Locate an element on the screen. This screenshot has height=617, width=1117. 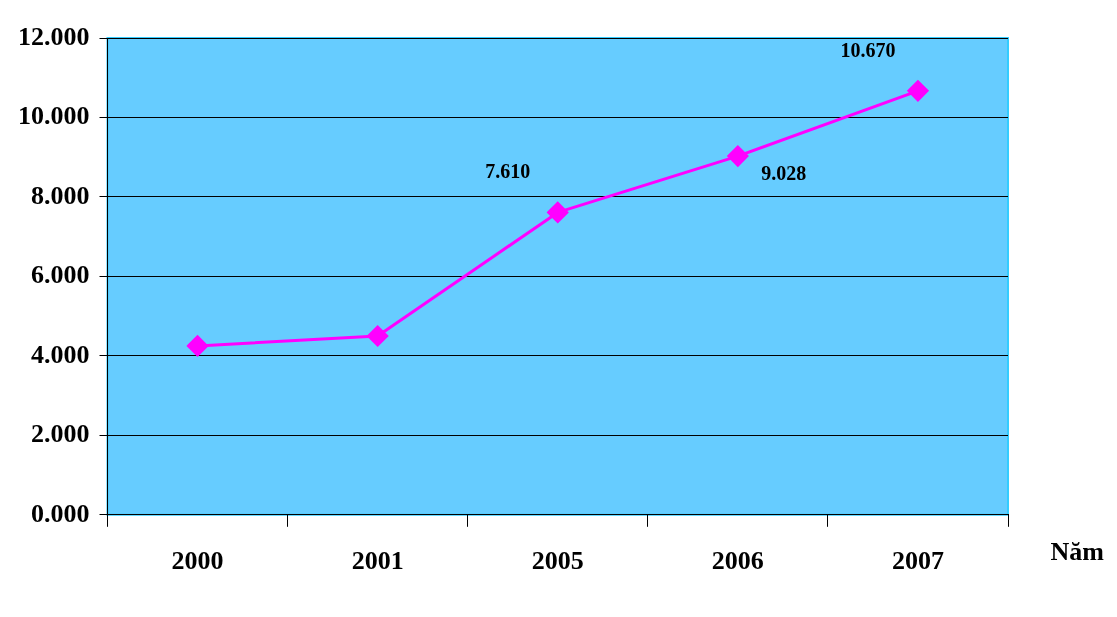
data-label: 10.670 is located at coordinates (868, 49).